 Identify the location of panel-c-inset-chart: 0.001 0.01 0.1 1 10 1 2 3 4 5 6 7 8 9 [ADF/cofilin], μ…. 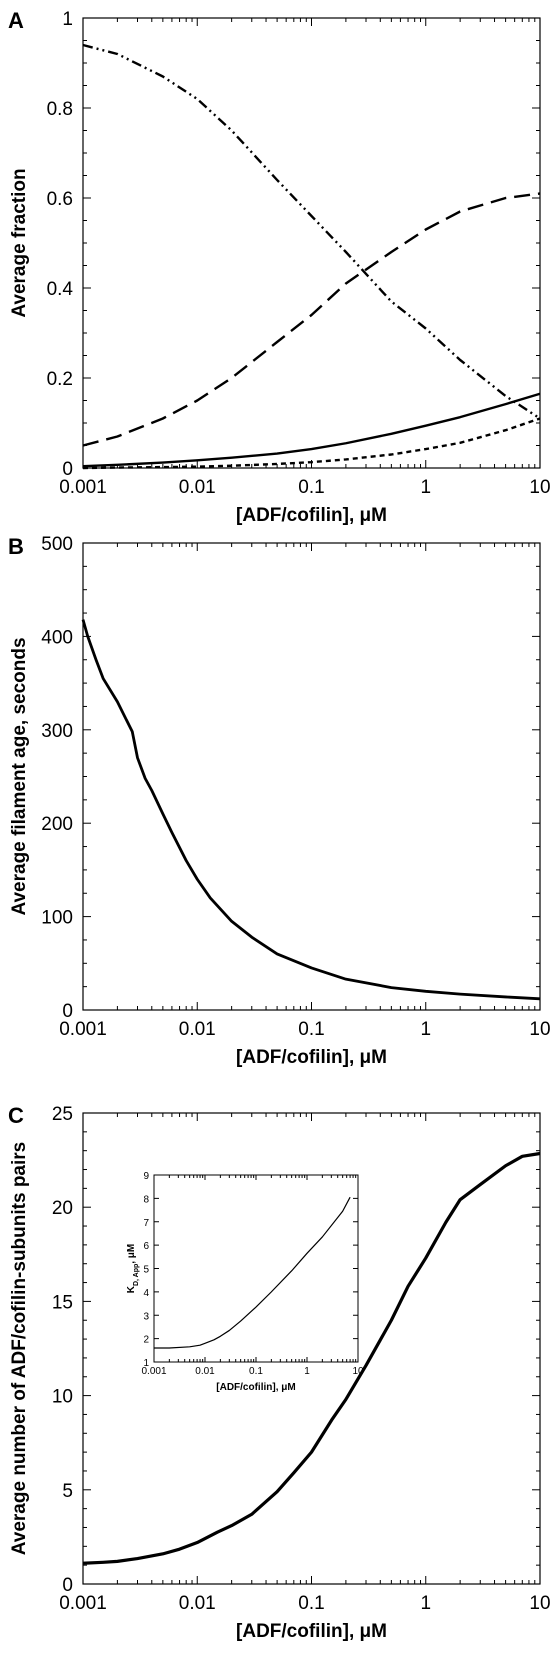
(245, 1282).